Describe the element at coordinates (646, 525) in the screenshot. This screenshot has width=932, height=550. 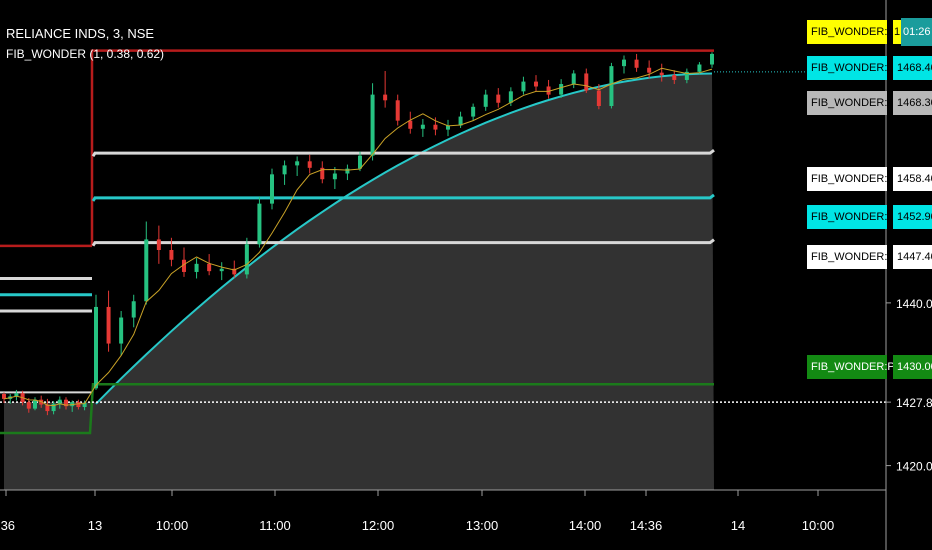
I see `x-tick-label: 14:36` at that location.